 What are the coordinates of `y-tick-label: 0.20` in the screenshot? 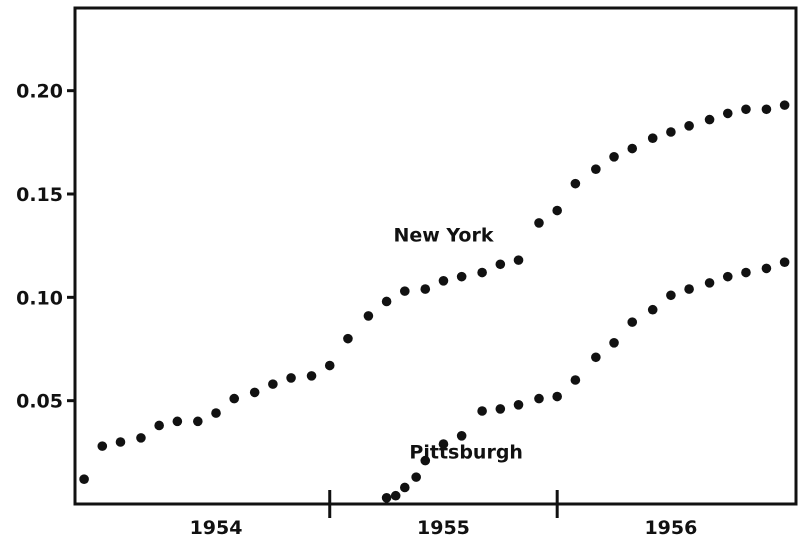 It's located at (39, 92).